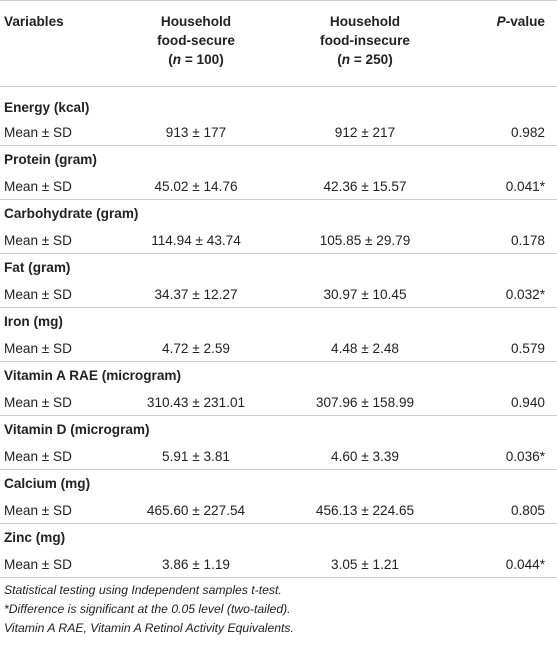  I want to click on section-row: Protein (gram), so click(278, 159).